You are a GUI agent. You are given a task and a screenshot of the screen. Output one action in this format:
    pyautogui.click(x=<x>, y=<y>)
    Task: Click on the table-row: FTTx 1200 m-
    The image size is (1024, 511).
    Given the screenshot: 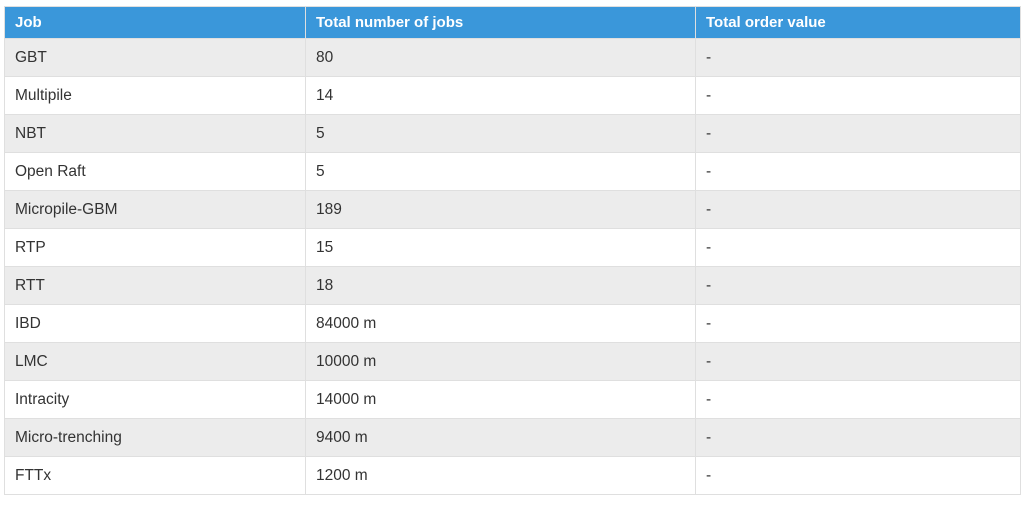 What is the action you would take?
    pyautogui.click(x=512, y=475)
    